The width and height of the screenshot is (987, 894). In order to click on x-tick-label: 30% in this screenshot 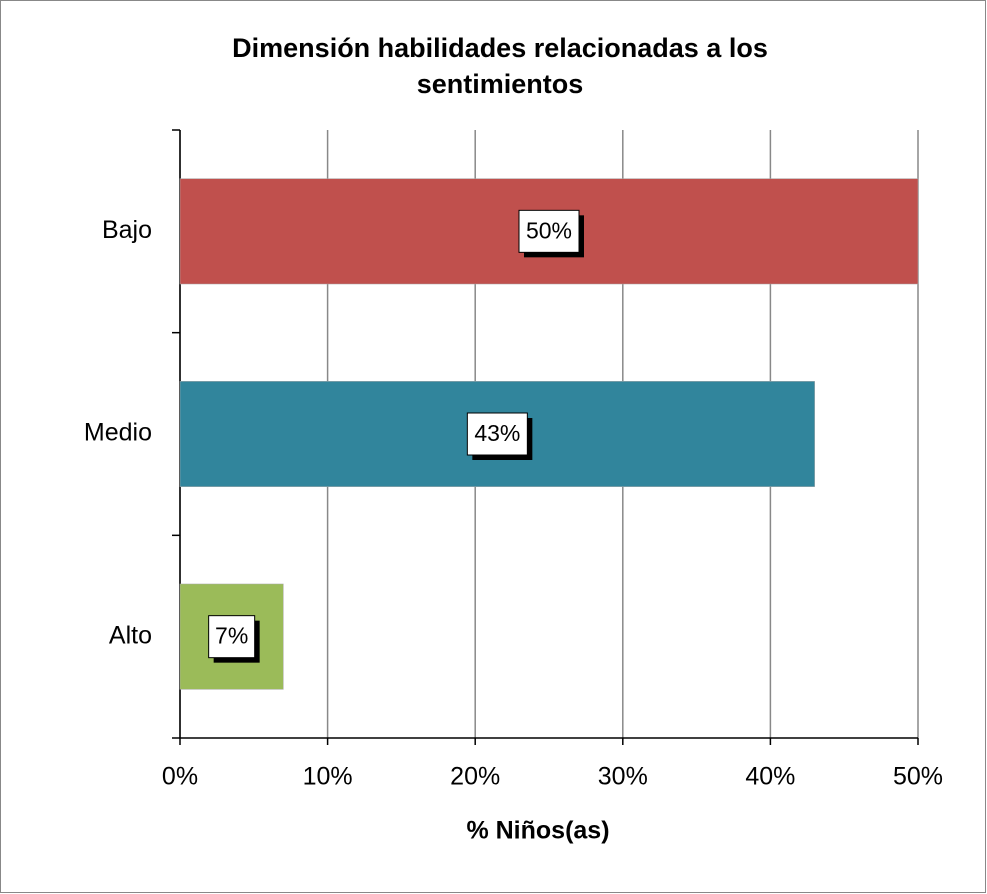, I will do `click(623, 777)`.